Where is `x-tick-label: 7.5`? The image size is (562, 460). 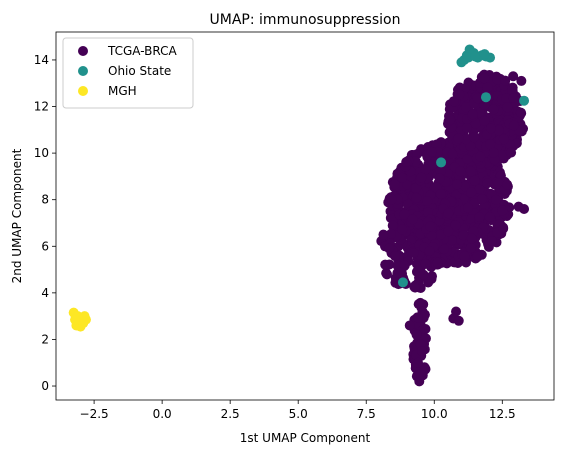
x-tick-label: 7.5 is located at coordinates (366, 414).